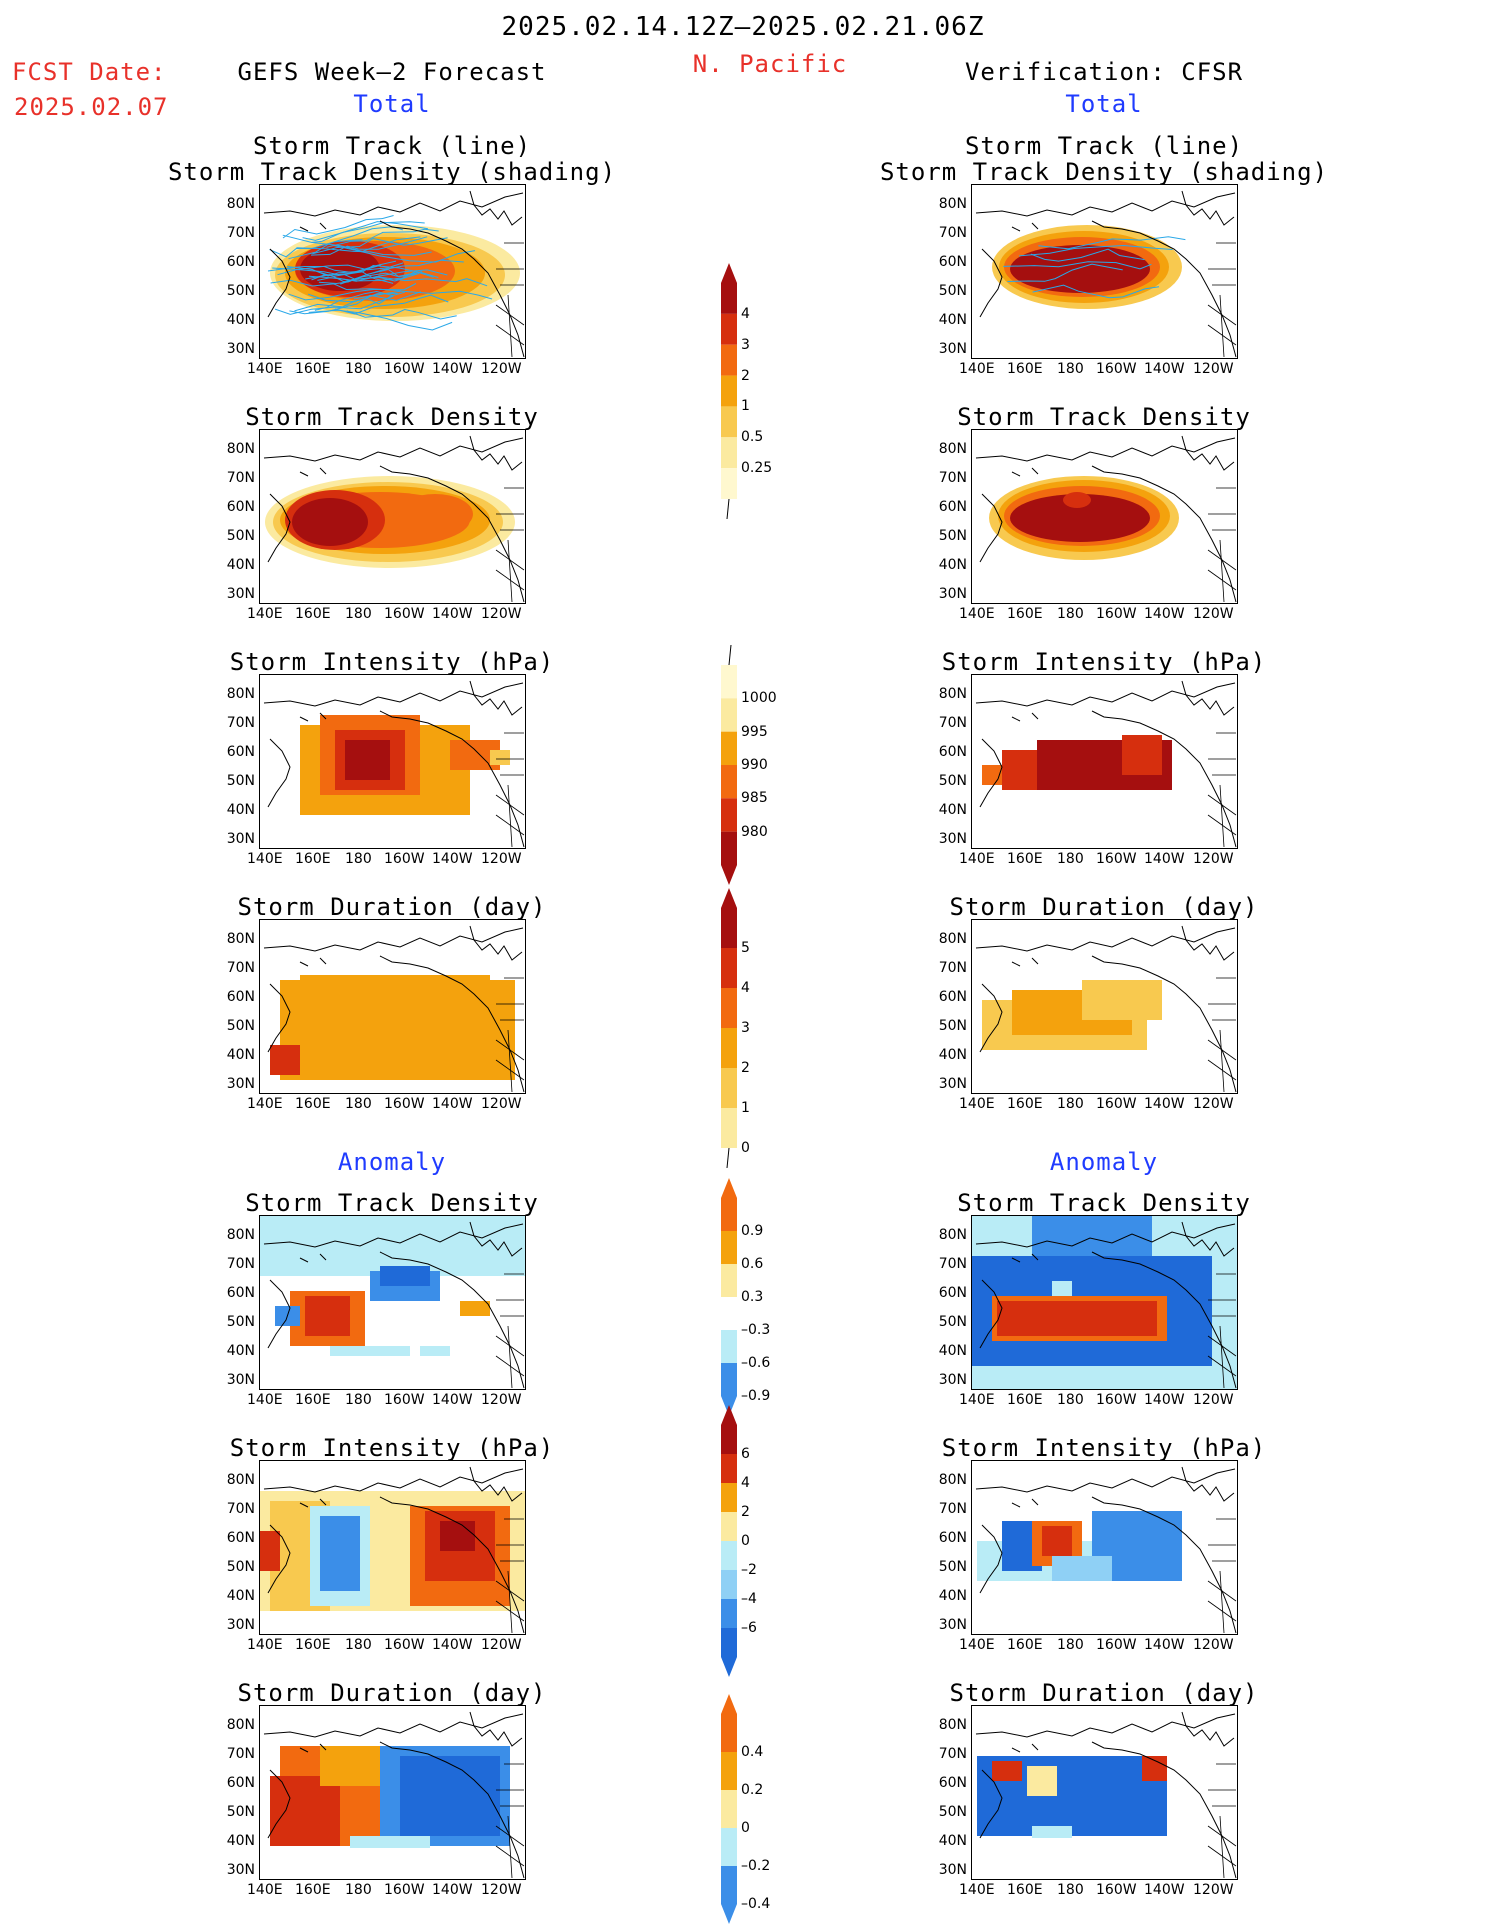 The width and height of the screenshot is (1487, 1925). I want to click on map-density-anom-right, so click(1104, 1302).